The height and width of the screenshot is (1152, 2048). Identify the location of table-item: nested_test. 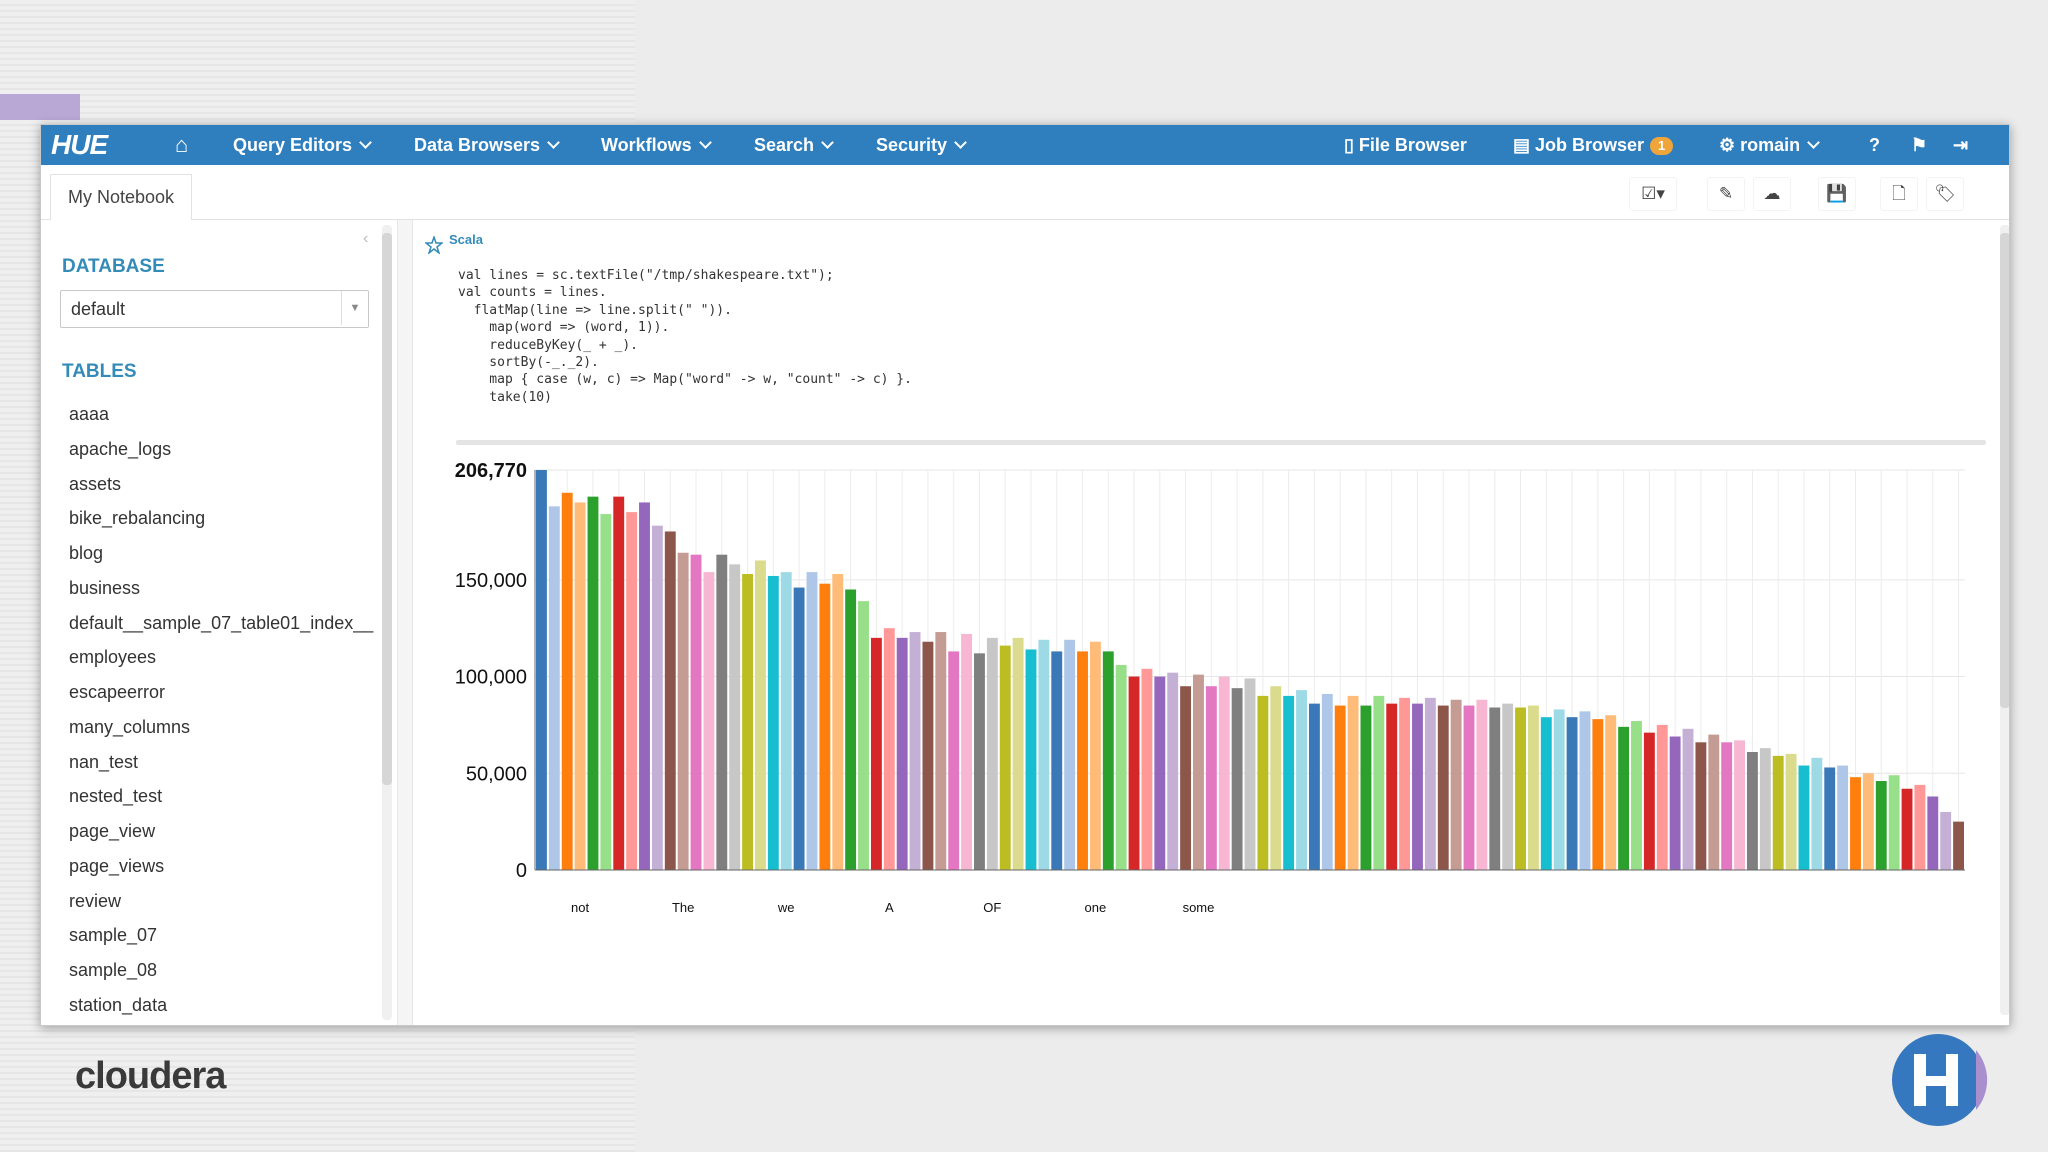
(116, 796).